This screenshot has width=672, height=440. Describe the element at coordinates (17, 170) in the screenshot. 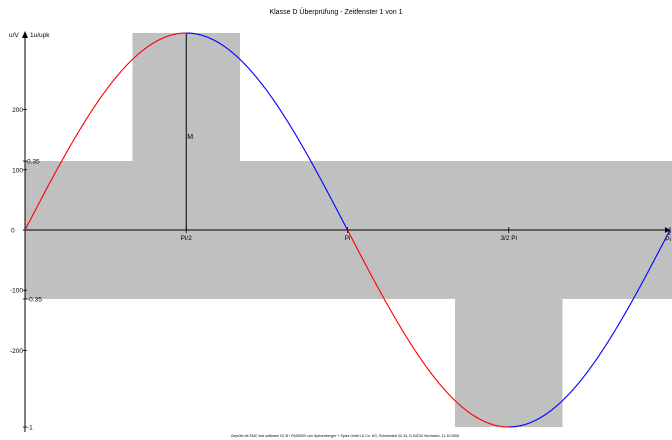

I see `y-tick-label-1: 100` at that location.